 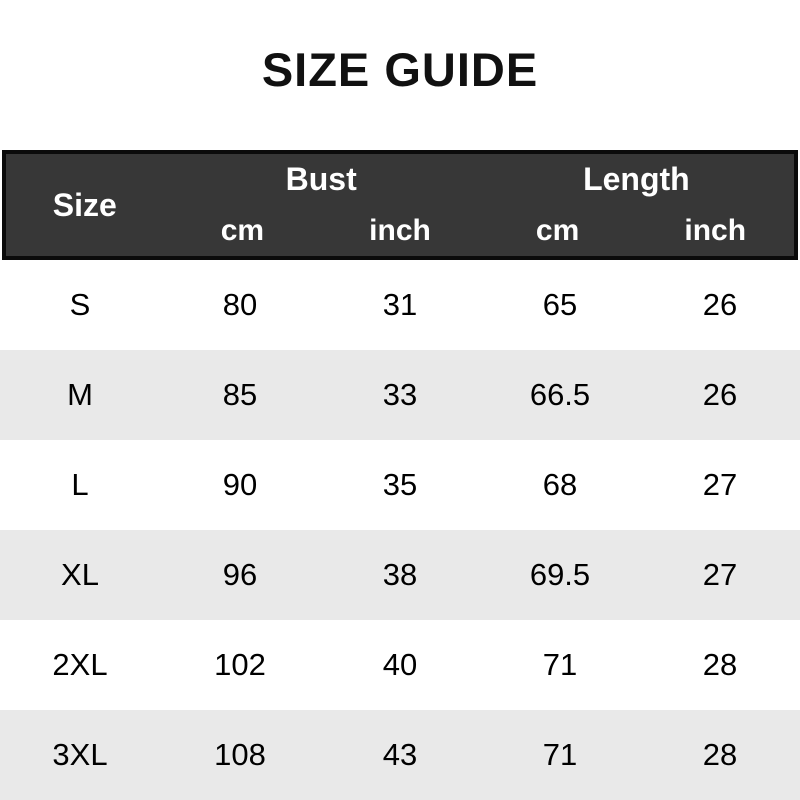 I want to click on cell-size: S, so click(x=80, y=304).